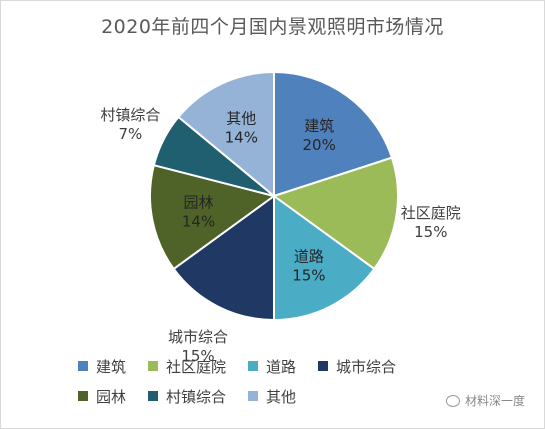  I want to click on slice-category-label: 园林, so click(198, 202).